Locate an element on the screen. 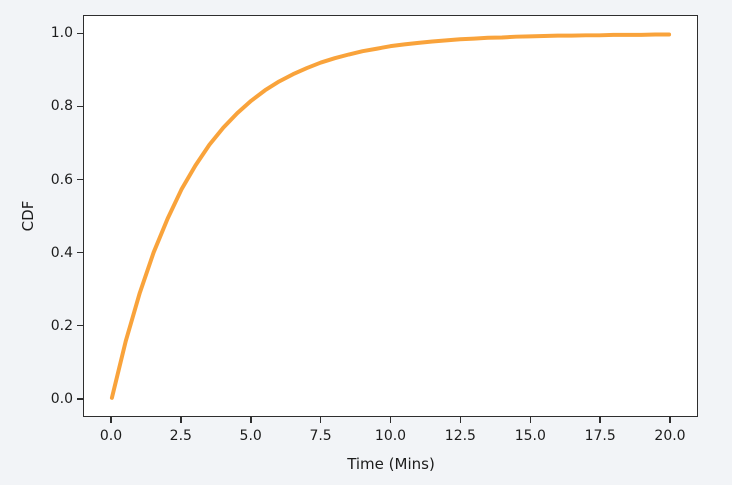 This screenshot has height=485, width=732. y-tick-label: 1.0 is located at coordinates (61, 33).